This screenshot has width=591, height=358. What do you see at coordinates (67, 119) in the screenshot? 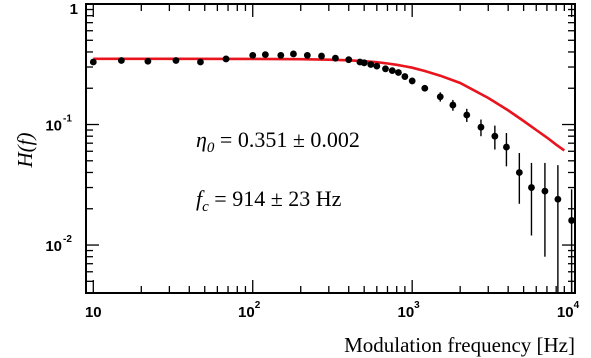
I see `y-tick-exponent: -1` at bounding box center [67, 119].